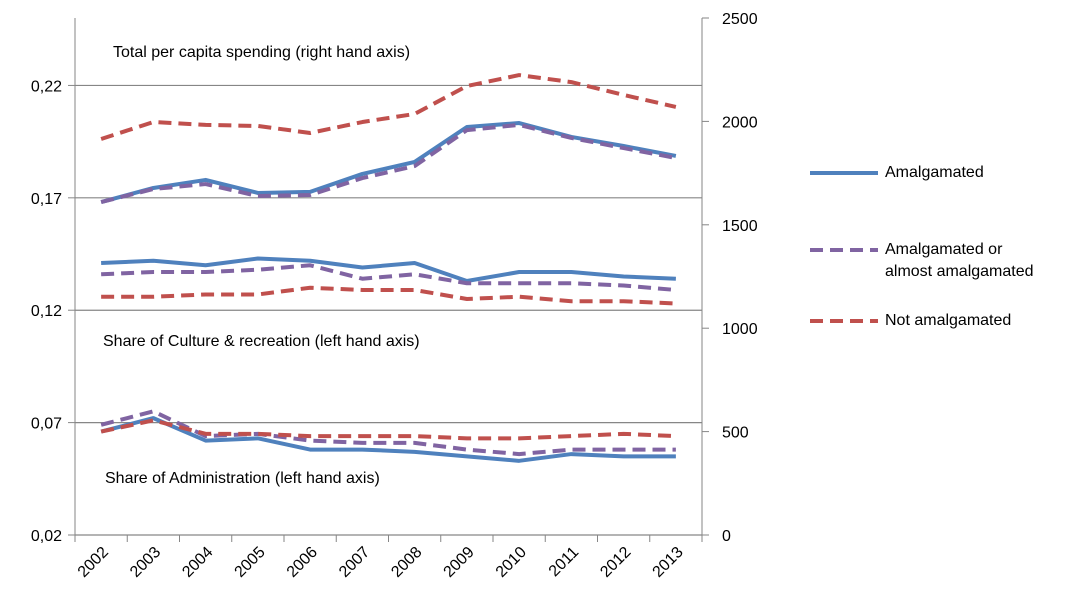  Describe the element at coordinates (740, 122) in the screenshot. I see `y2-tick-label: 2000` at that location.